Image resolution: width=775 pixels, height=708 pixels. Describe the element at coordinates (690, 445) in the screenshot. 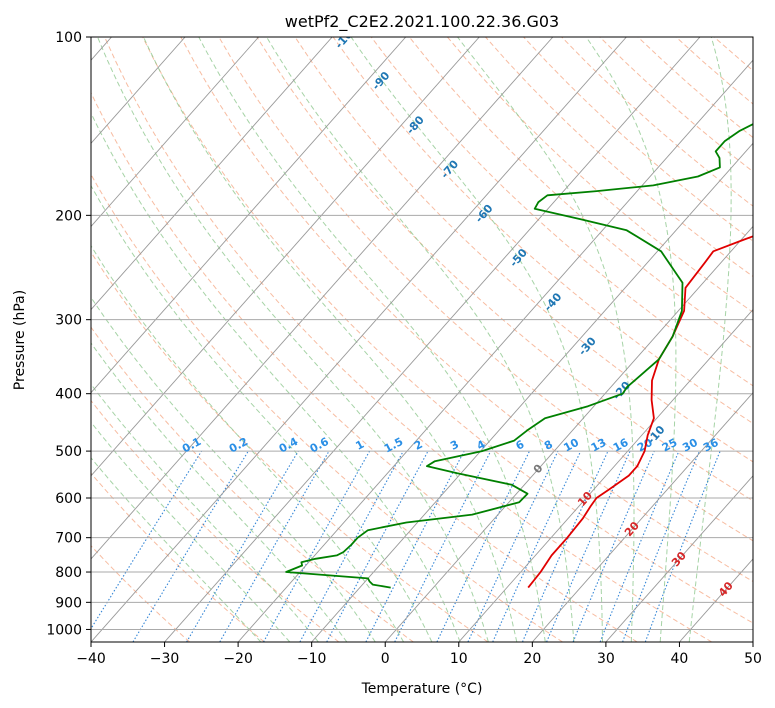

I see `line-annotation: 30` at that location.